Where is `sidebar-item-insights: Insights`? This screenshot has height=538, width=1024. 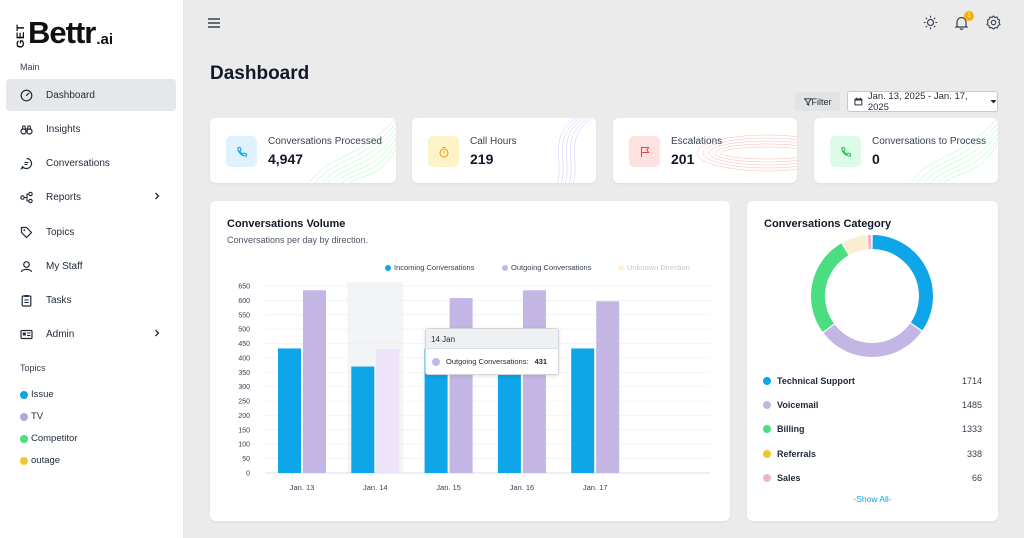 sidebar-item-insights: Insights is located at coordinates (91, 129).